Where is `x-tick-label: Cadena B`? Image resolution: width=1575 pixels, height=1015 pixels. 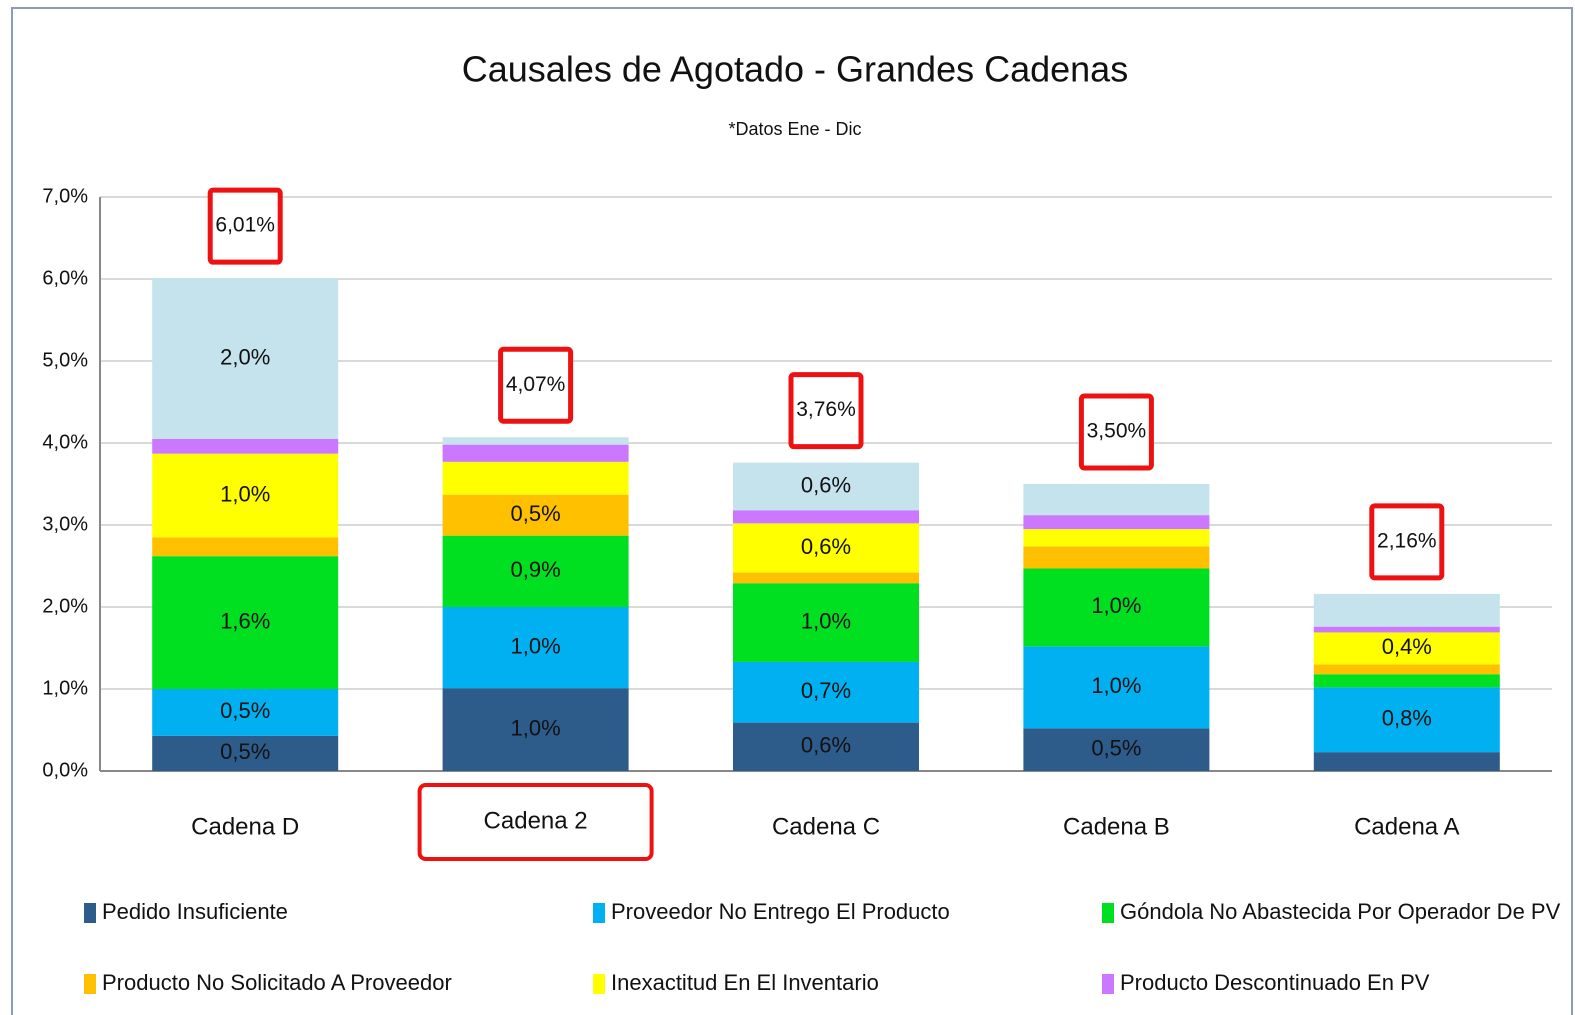 x-tick-label: Cadena B is located at coordinates (1116, 826).